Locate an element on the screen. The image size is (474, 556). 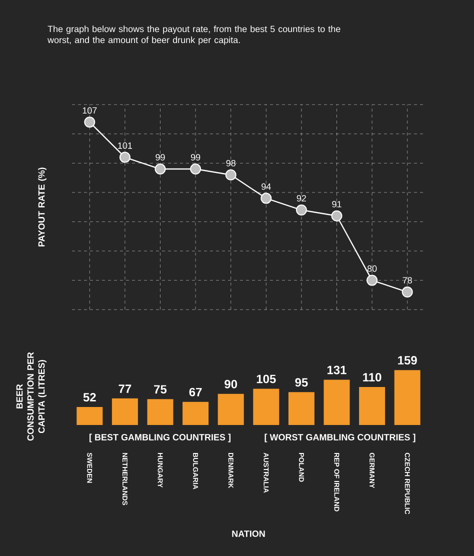
data-label: 107 is located at coordinates (89, 110).